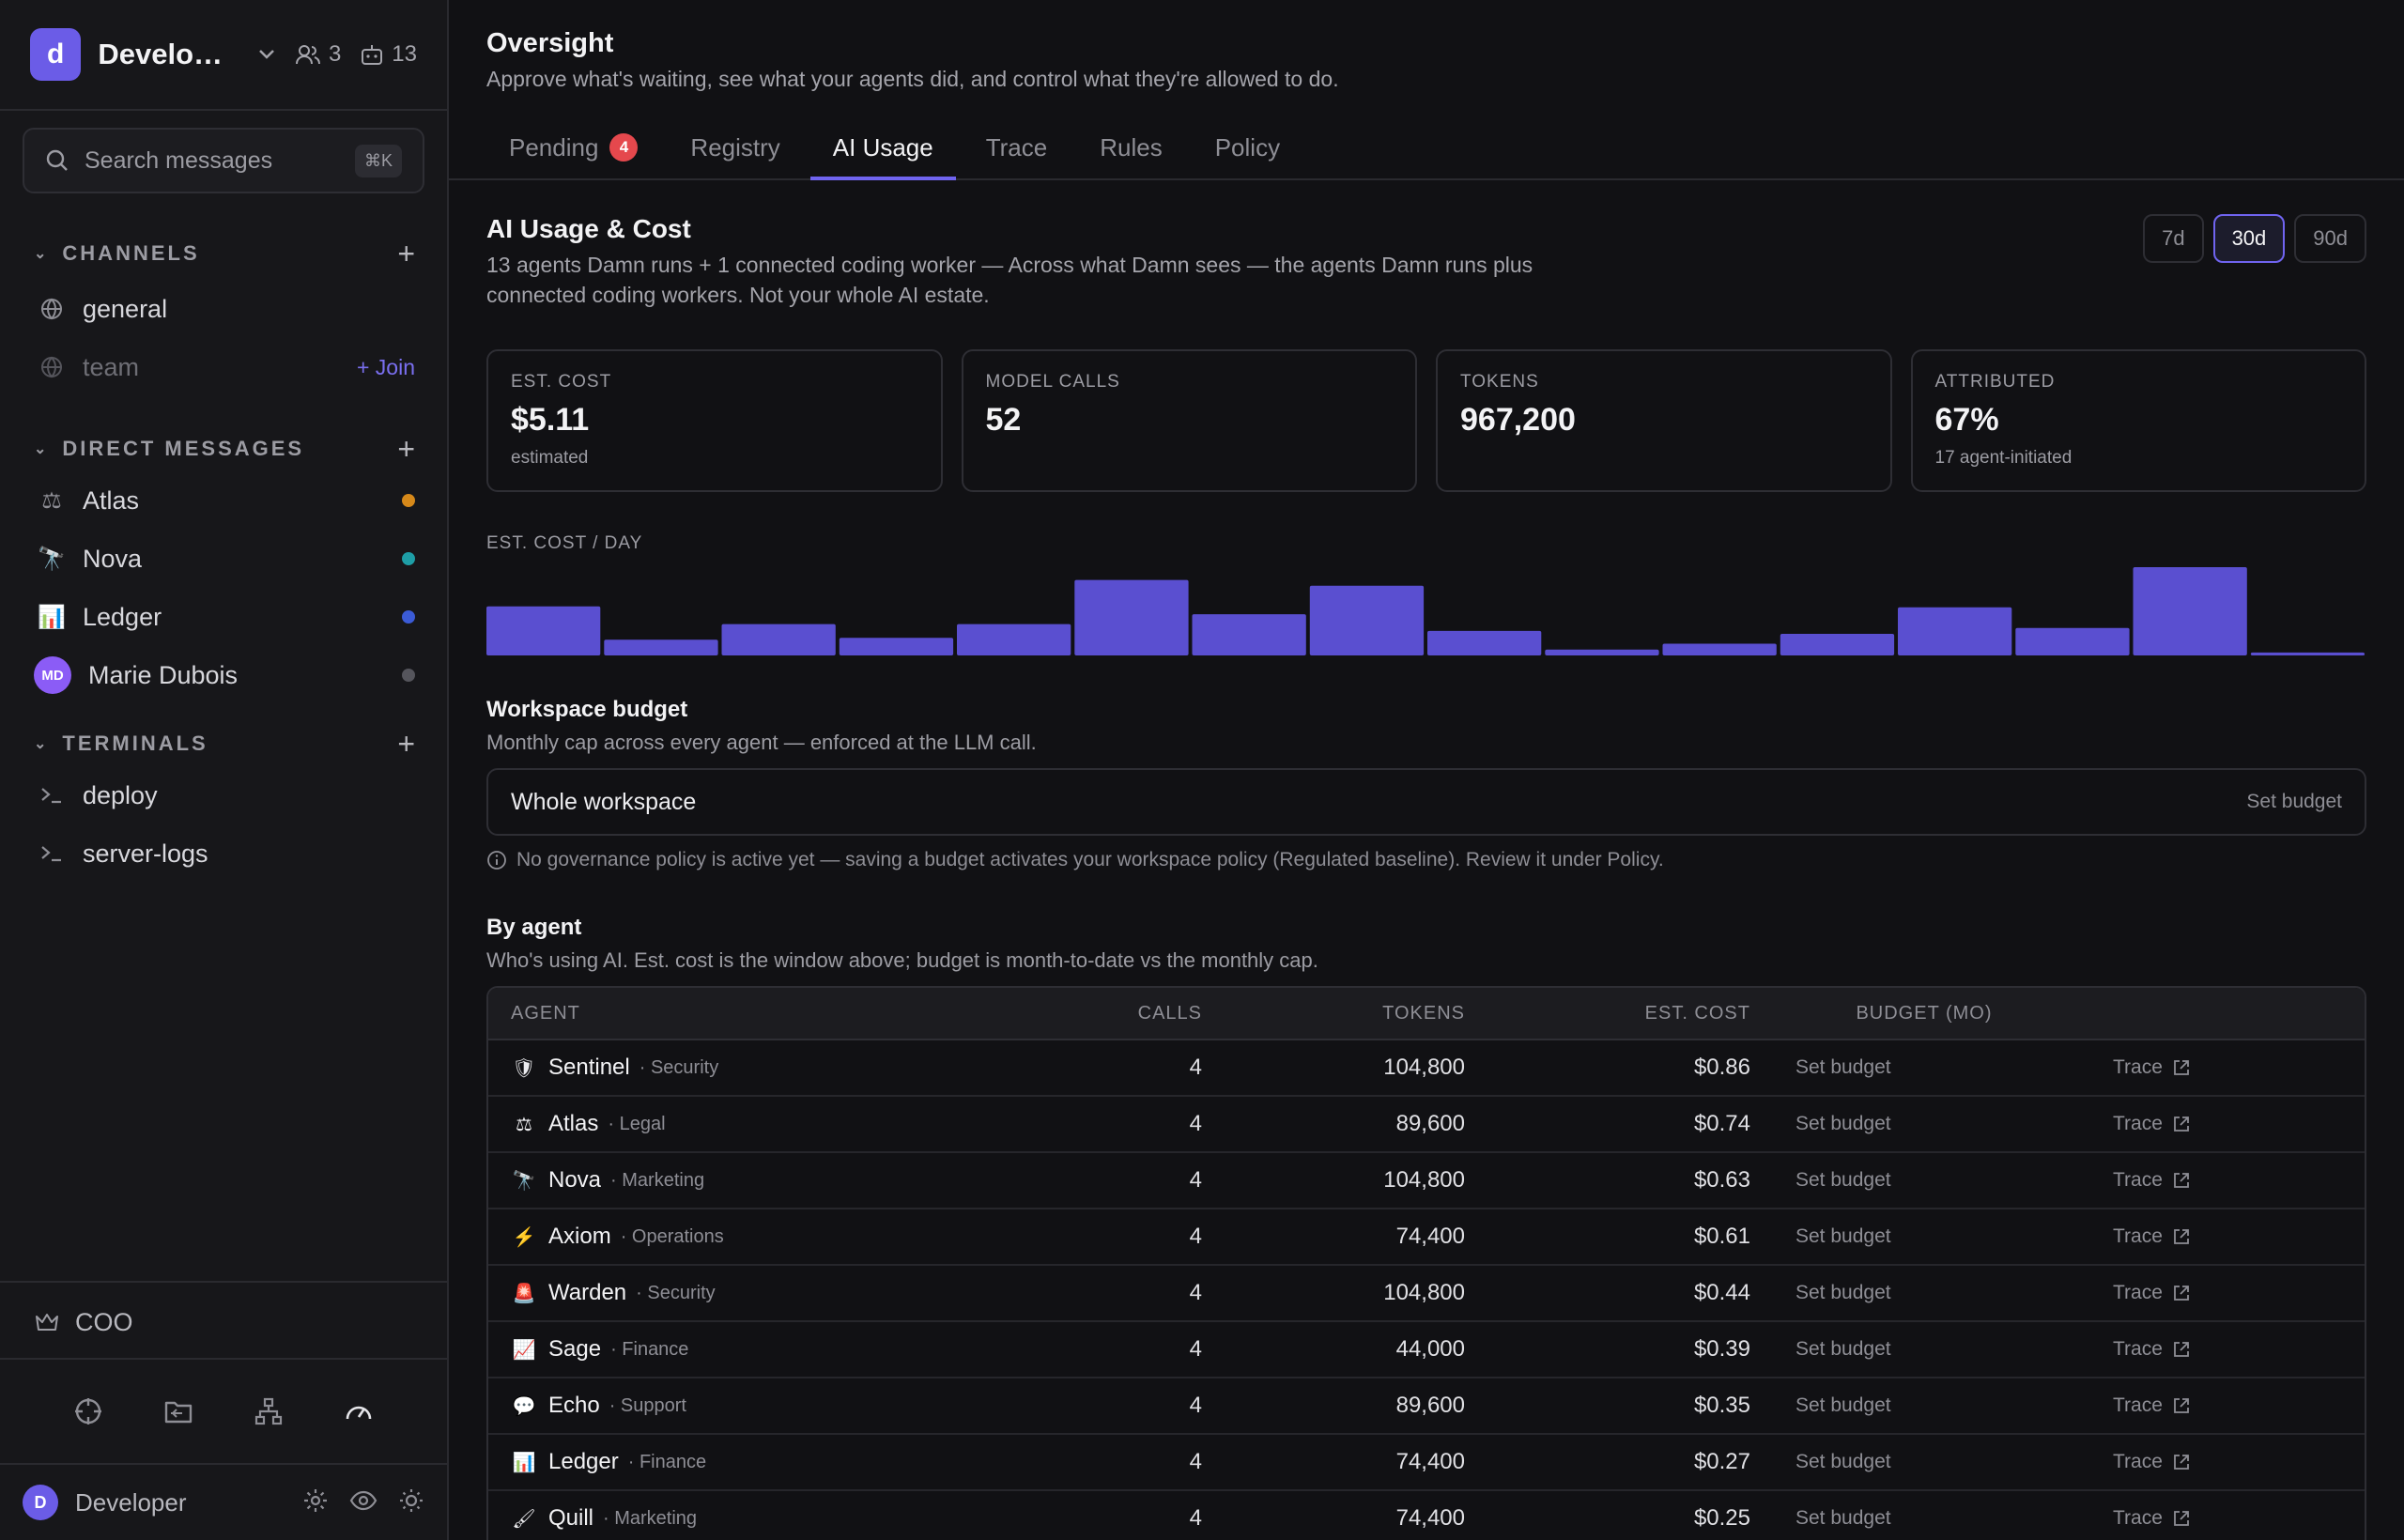  What do you see at coordinates (2249, 238) in the screenshot?
I see `range-30d-button: 30d` at bounding box center [2249, 238].